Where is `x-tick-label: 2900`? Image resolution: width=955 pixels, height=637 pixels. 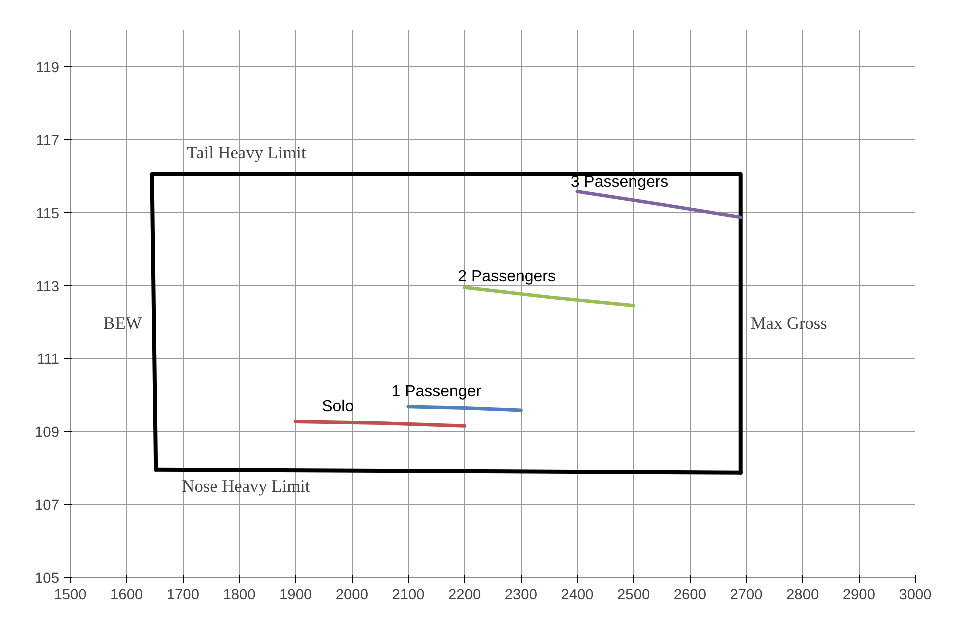
x-tick-label: 2900 is located at coordinates (859, 596).